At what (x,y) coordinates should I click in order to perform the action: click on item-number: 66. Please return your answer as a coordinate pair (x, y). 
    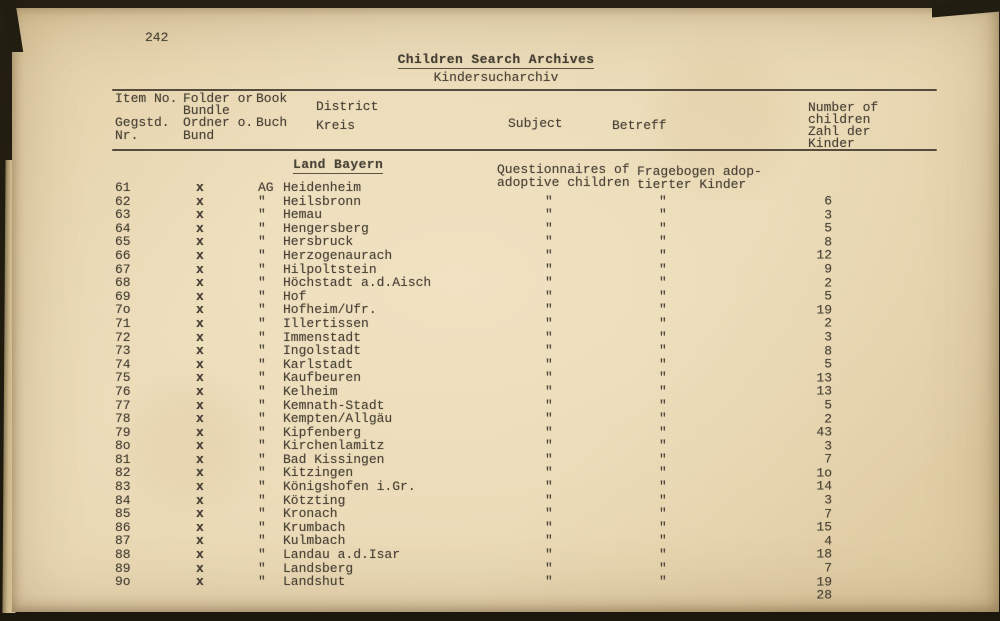
    Looking at the image, I should click on (123, 255).